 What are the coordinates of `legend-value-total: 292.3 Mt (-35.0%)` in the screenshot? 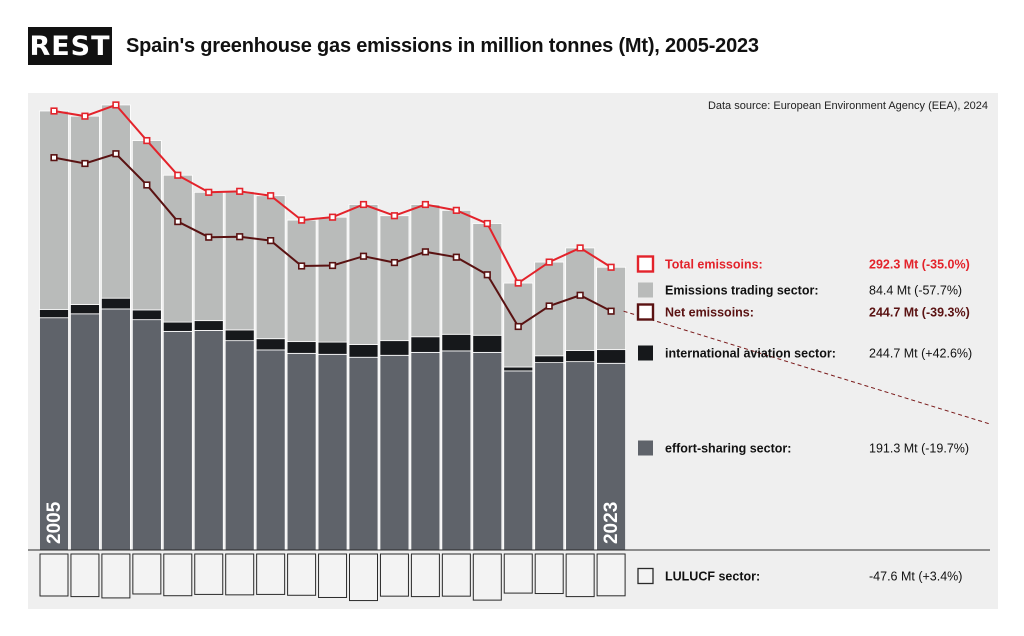 It's located at (919, 265).